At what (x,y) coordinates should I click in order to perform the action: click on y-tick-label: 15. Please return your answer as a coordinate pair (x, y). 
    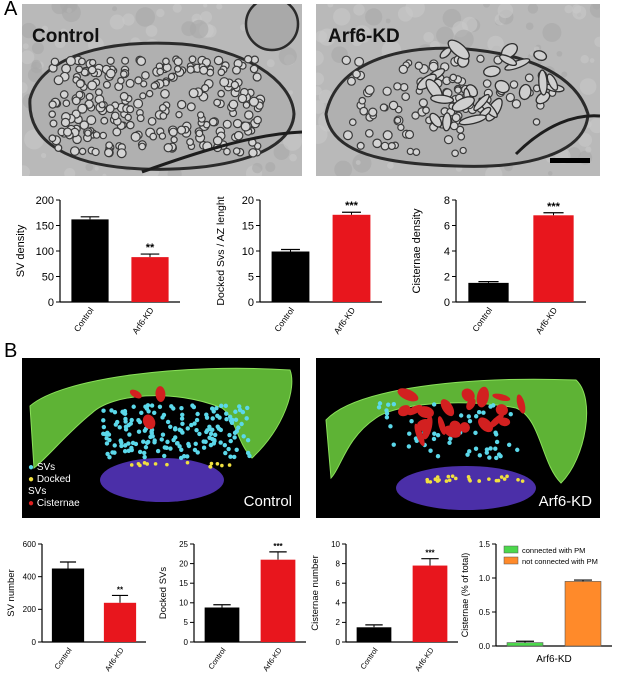
    Looking at the image, I should click on (248, 226).